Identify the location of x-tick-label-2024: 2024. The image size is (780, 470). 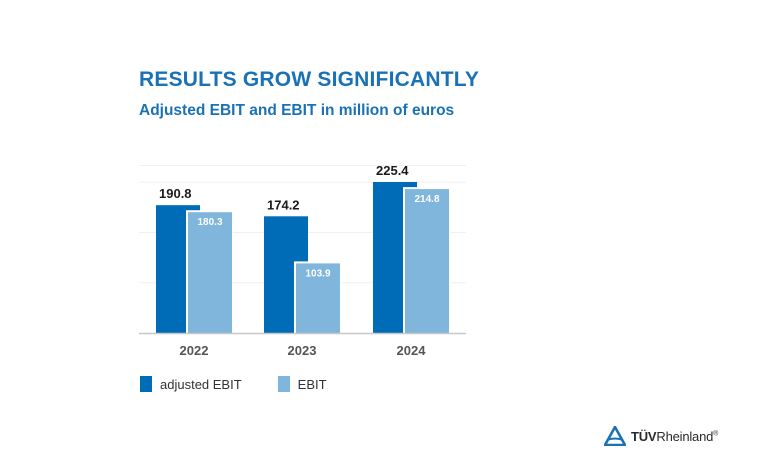
(412, 350).